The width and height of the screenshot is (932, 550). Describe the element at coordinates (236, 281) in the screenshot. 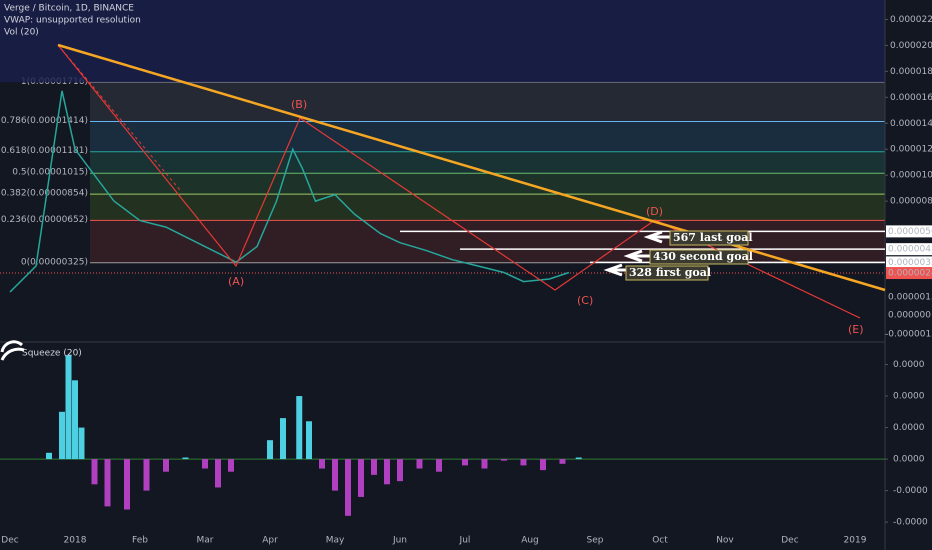

I see `annotation: (A)` at that location.